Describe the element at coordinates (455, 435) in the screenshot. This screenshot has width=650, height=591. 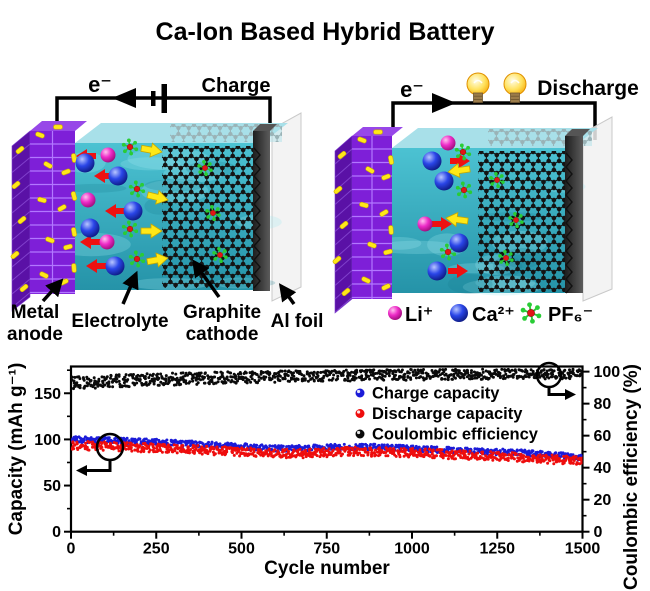
I see `legend-label: Coulombic efficiency` at that location.